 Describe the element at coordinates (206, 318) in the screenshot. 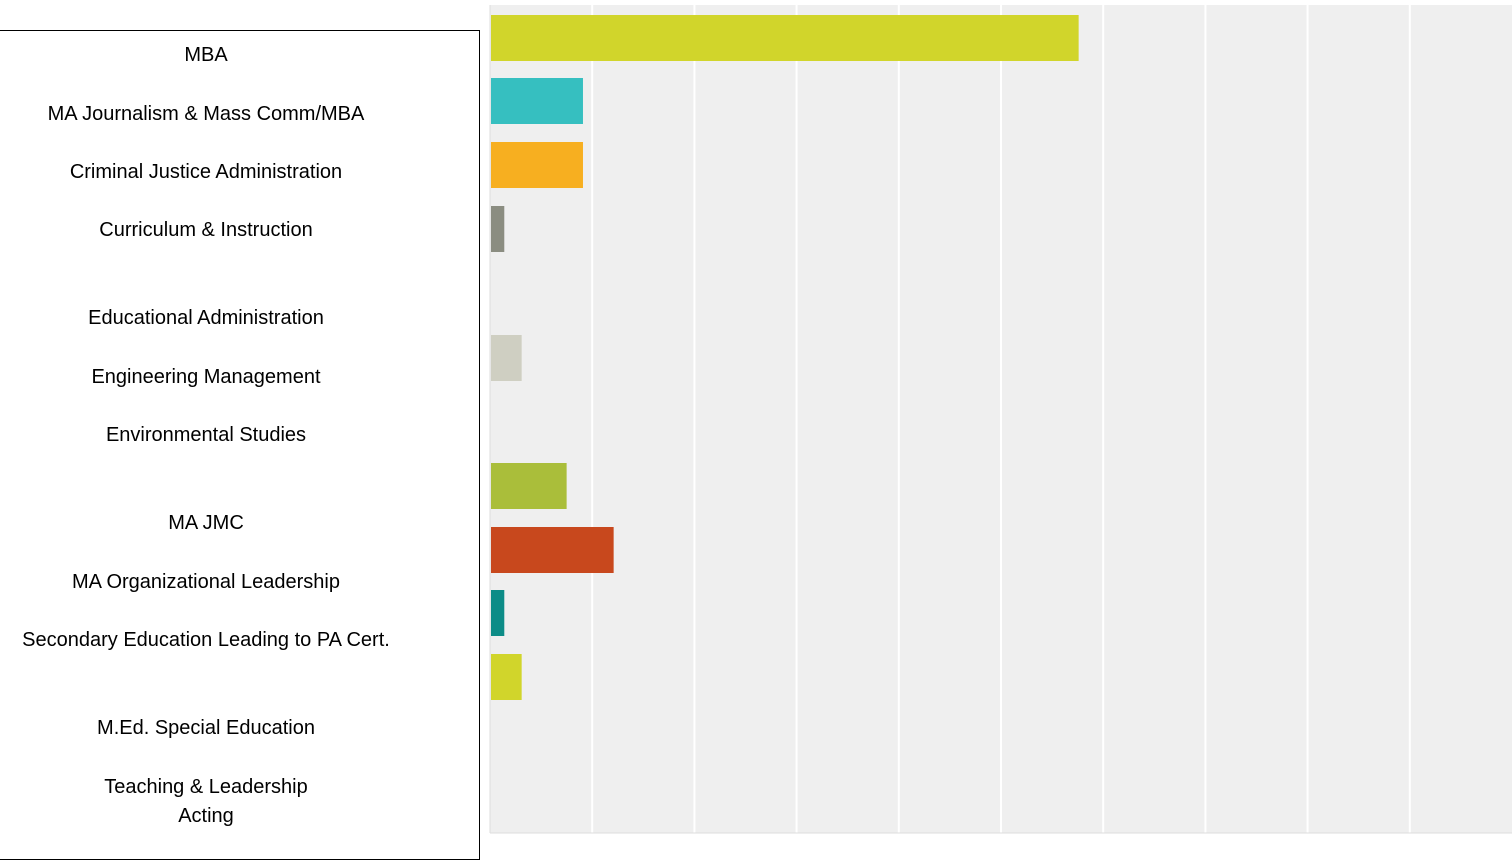

I see `category-label: Educational Administration` at that location.